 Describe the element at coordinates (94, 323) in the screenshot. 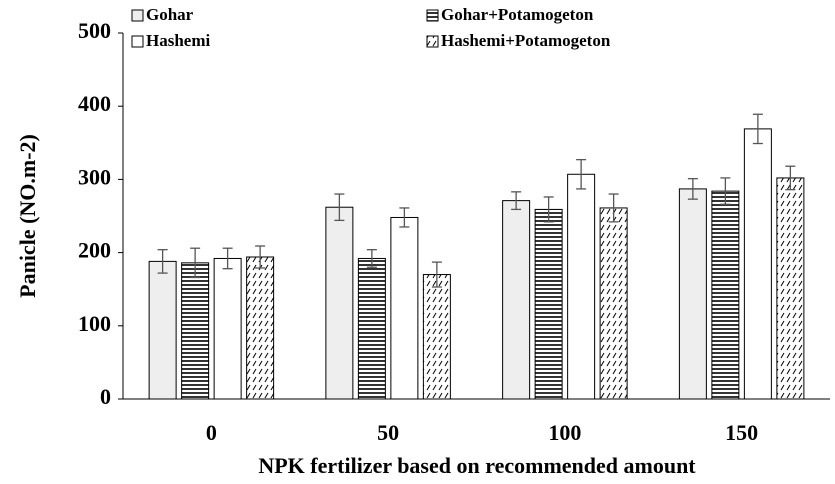

I see `y-tick-label: 100` at that location.